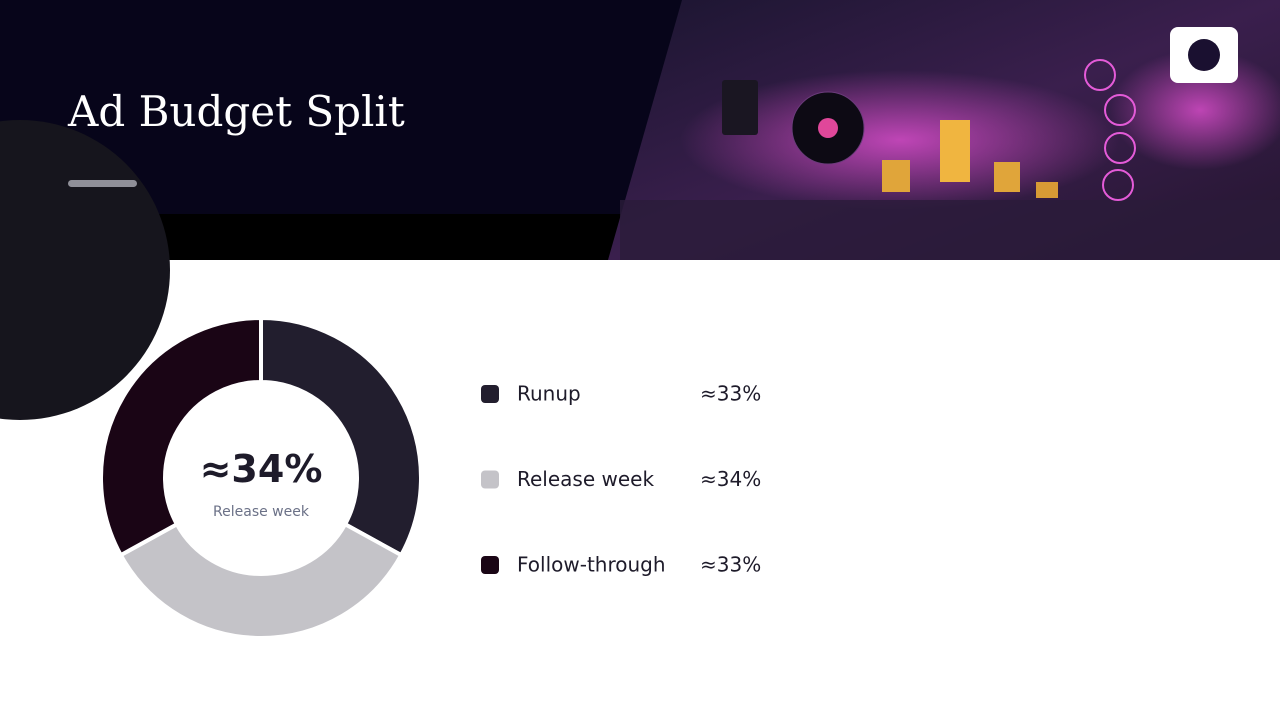 This screenshot has height=720, width=1280. Describe the element at coordinates (261, 512) in the screenshot. I see `center-label: Release week` at that location.